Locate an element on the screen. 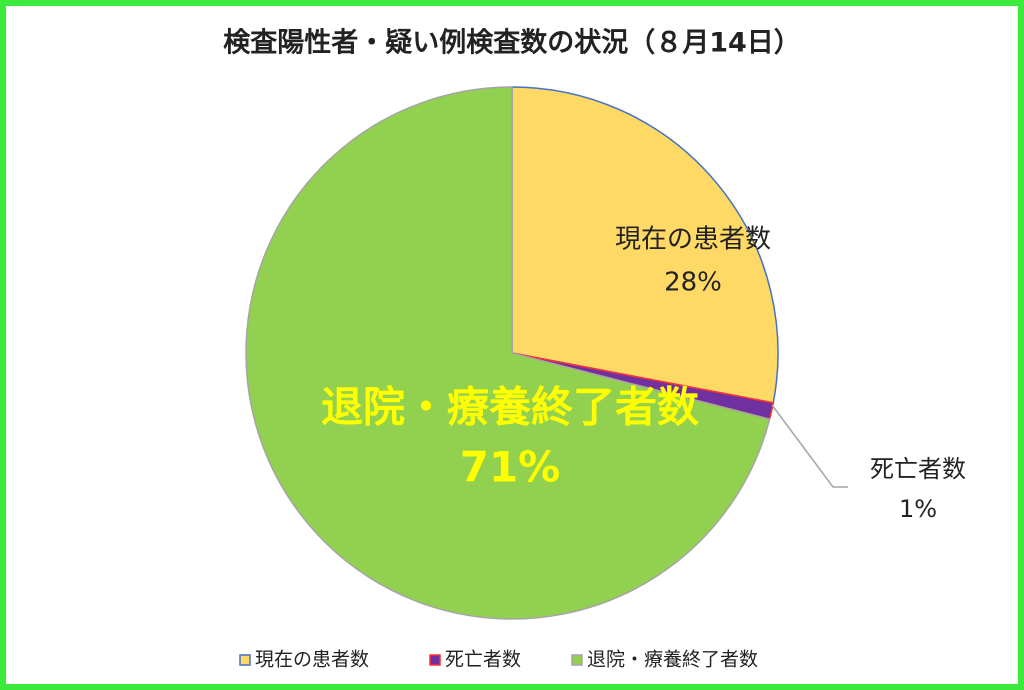 This screenshot has width=1024, height=690. legend-label: 死亡者数 is located at coordinates (483, 660).